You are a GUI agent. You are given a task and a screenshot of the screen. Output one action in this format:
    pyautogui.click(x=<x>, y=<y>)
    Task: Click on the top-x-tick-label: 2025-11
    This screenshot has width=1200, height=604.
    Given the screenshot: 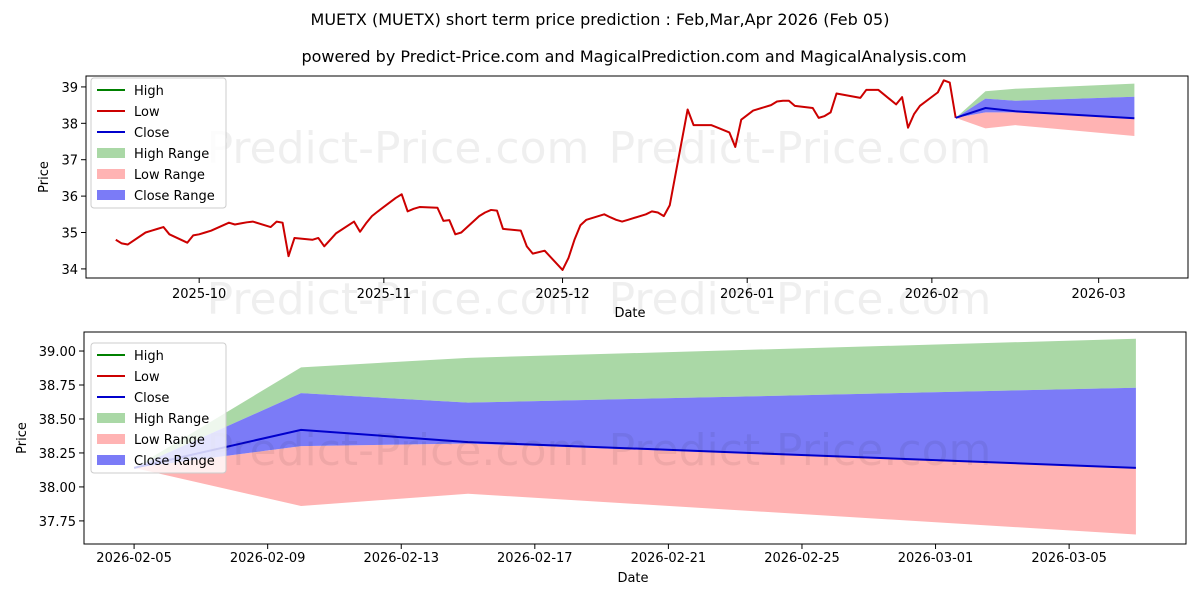 What is the action you would take?
    pyautogui.click(x=384, y=294)
    